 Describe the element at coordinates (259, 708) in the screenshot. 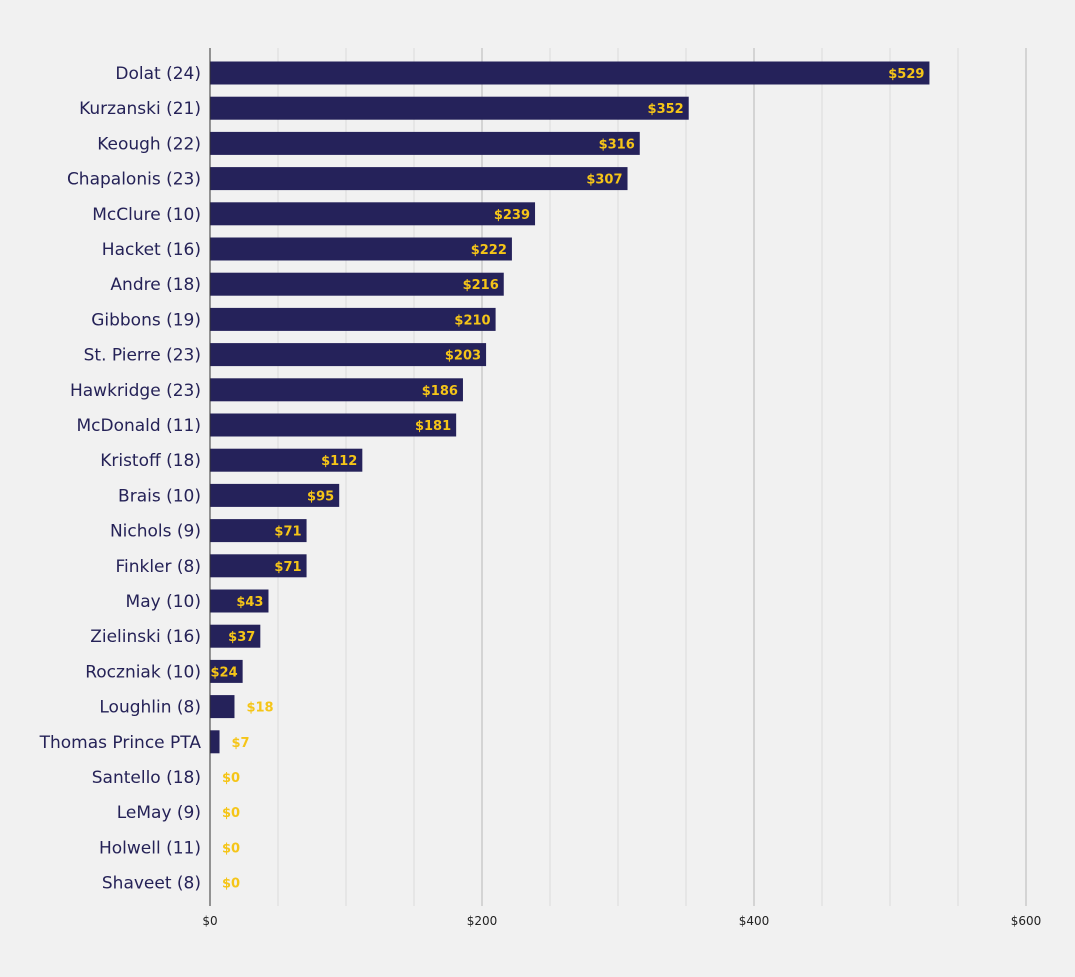

I see `value-label: $18` at that location.